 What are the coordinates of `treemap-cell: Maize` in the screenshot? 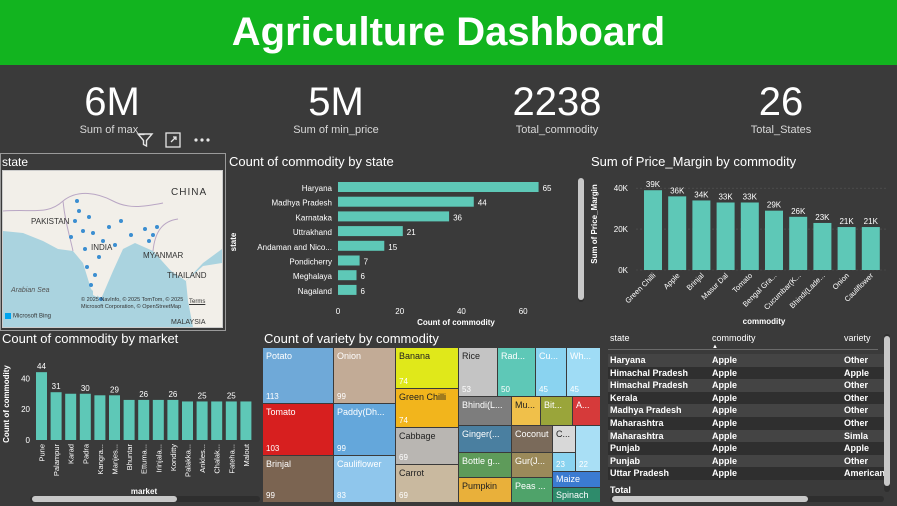 It's located at (576, 479).